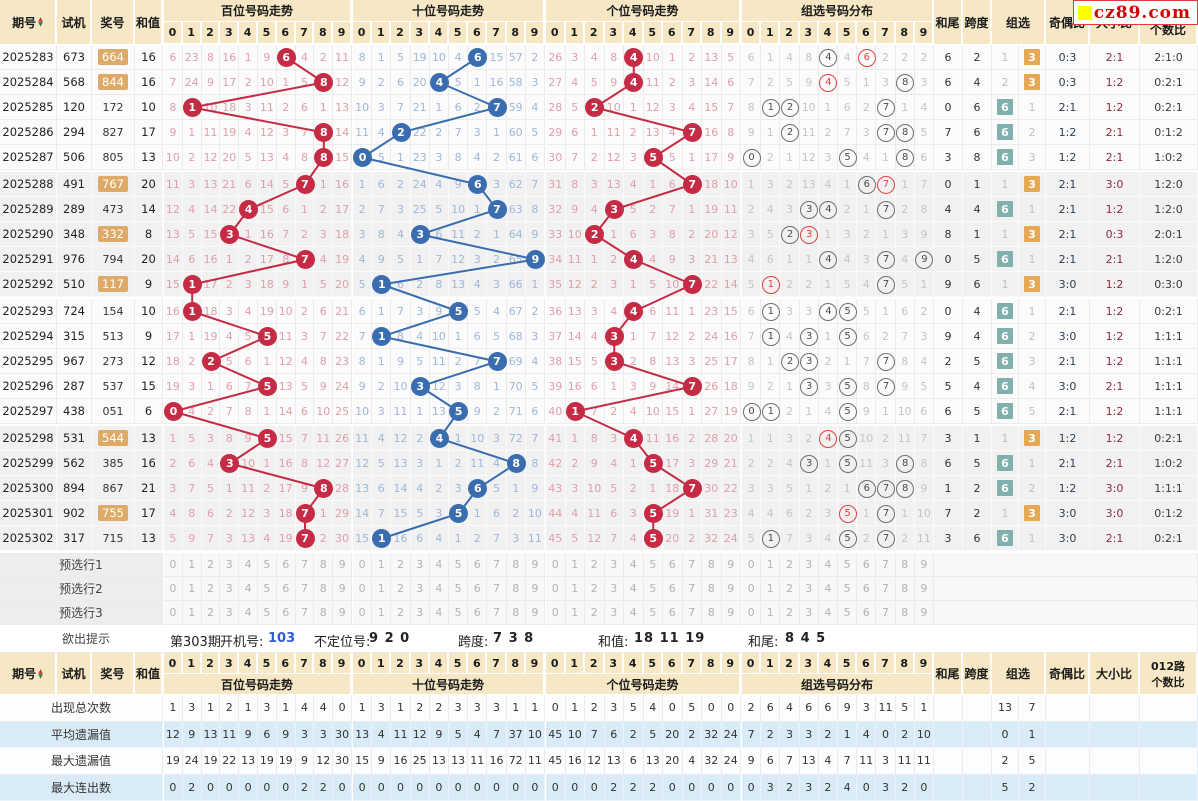 The height and width of the screenshot is (801, 1198). What do you see at coordinates (1135, 12) in the screenshot?
I see `cz89-logo: cz89.com` at bounding box center [1135, 12].